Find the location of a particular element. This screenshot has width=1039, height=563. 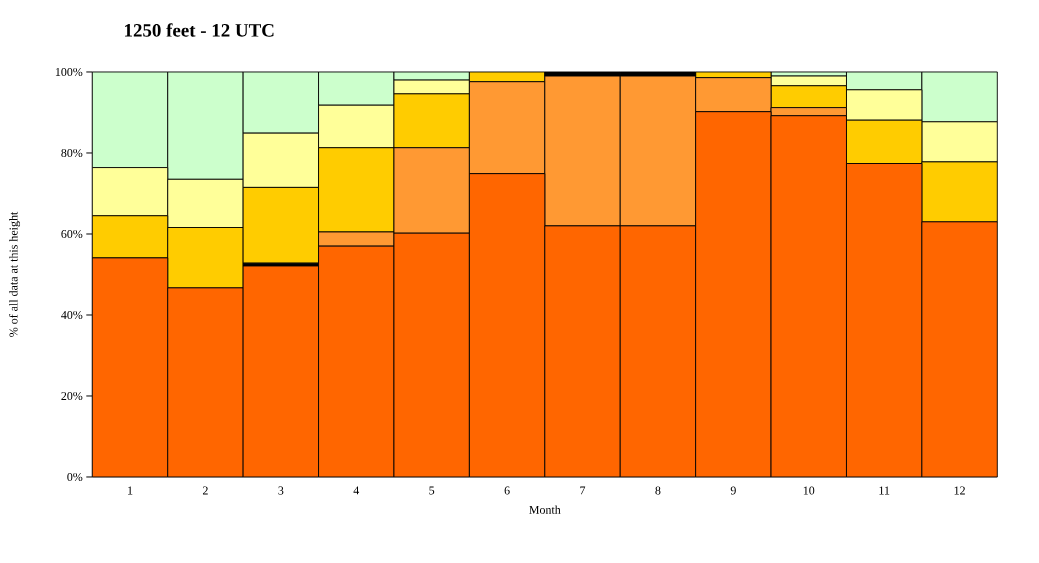

x-tick-label: 9 is located at coordinates (733, 490).